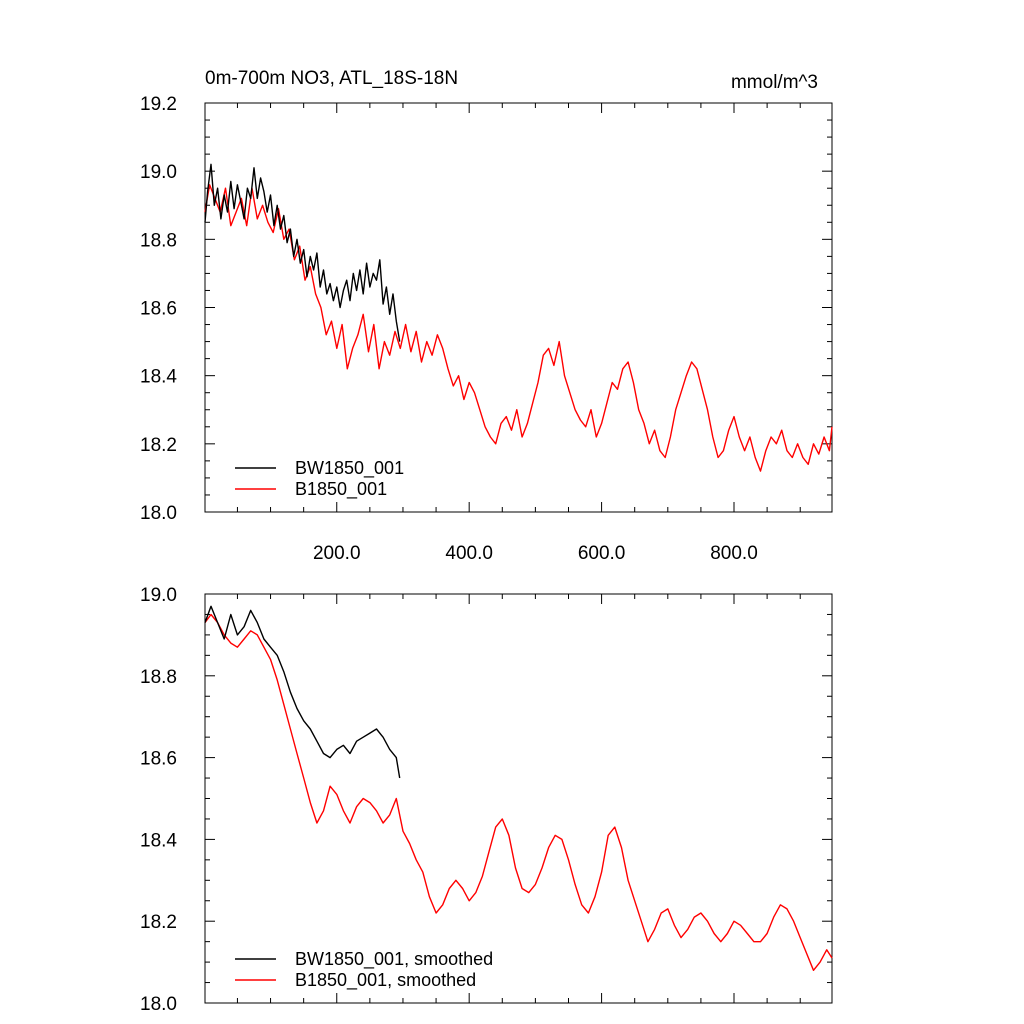  Describe the element at coordinates (158, 513) in the screenshot. I see `top-ytick-label: 18.0` at that location.